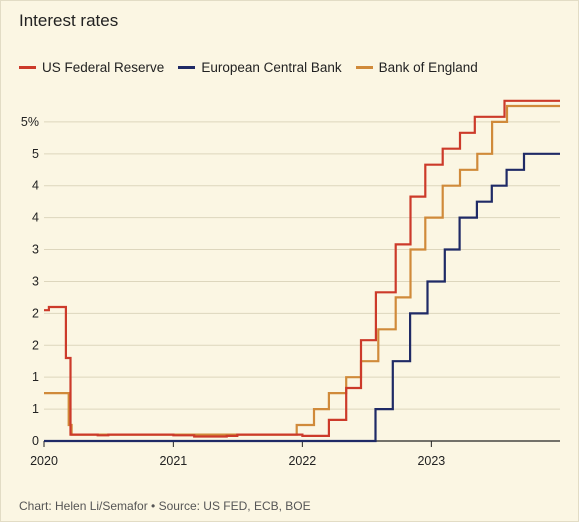 This screenshot has height=522, width=579. What do you see at coordinates (173, 461) in the screenshot?
I see `x-tick-label: 2021` at bounding box center [173, 461].